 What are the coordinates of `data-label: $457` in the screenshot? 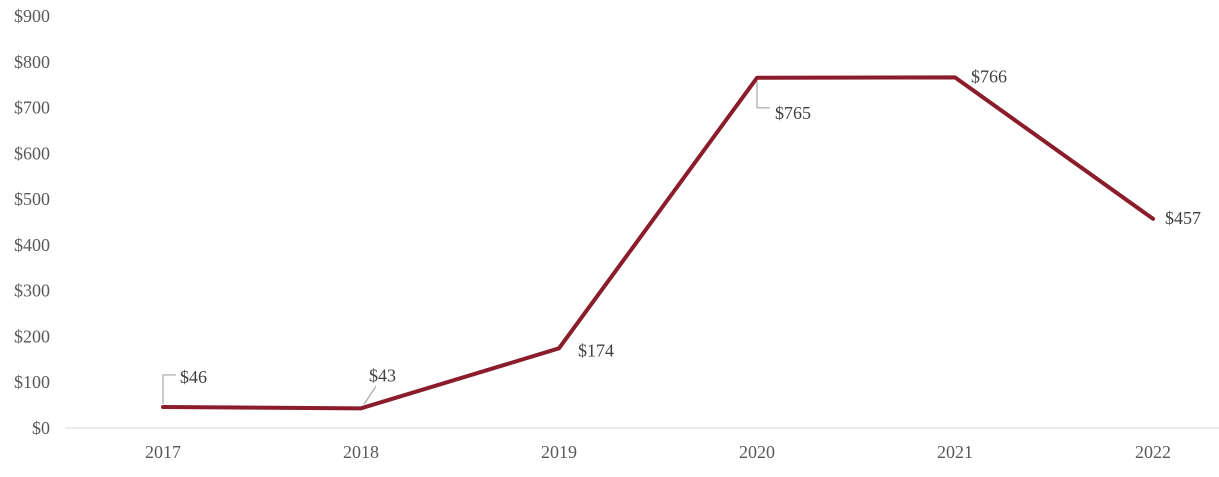 It's located at (1183, 218).